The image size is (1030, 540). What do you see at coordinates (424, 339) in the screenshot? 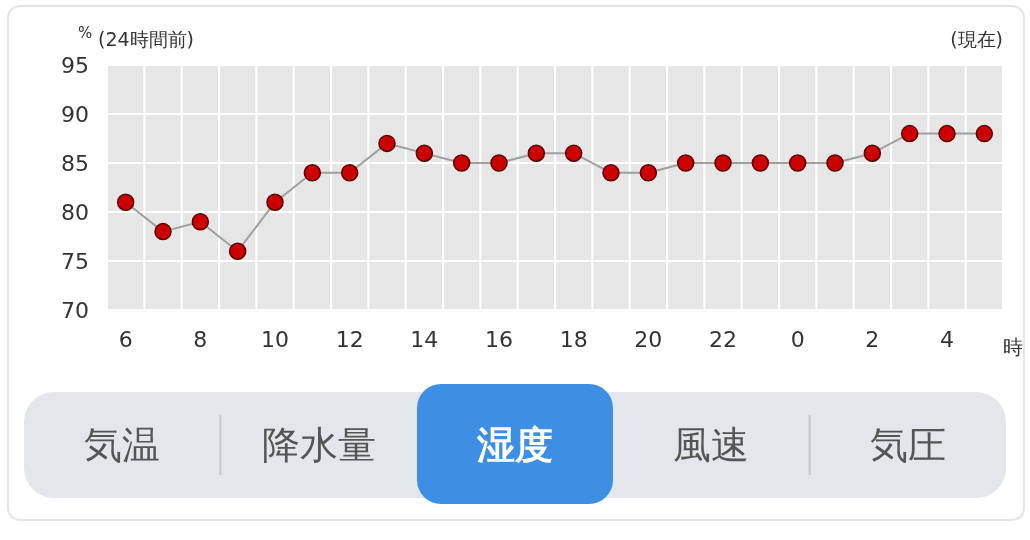
I see `x-tick-label: 14` at bounding box center [424, 339].